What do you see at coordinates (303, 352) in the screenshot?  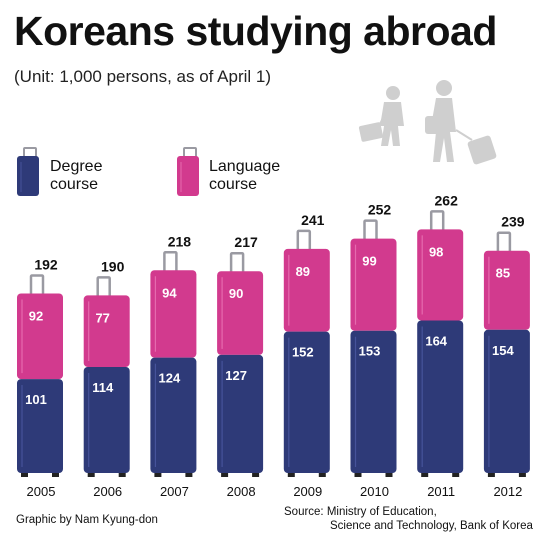 I see `data-label-degree: 152` at bounding box center [303, 352].